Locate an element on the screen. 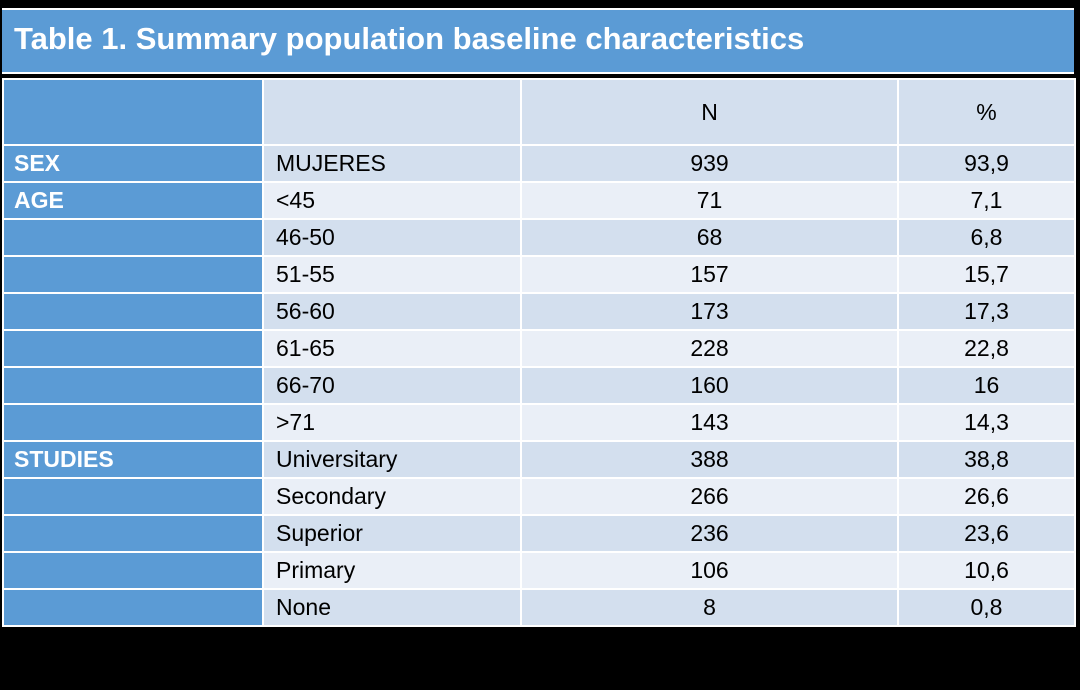  row-percent: 10,6 is located at coordinates (986, 570).